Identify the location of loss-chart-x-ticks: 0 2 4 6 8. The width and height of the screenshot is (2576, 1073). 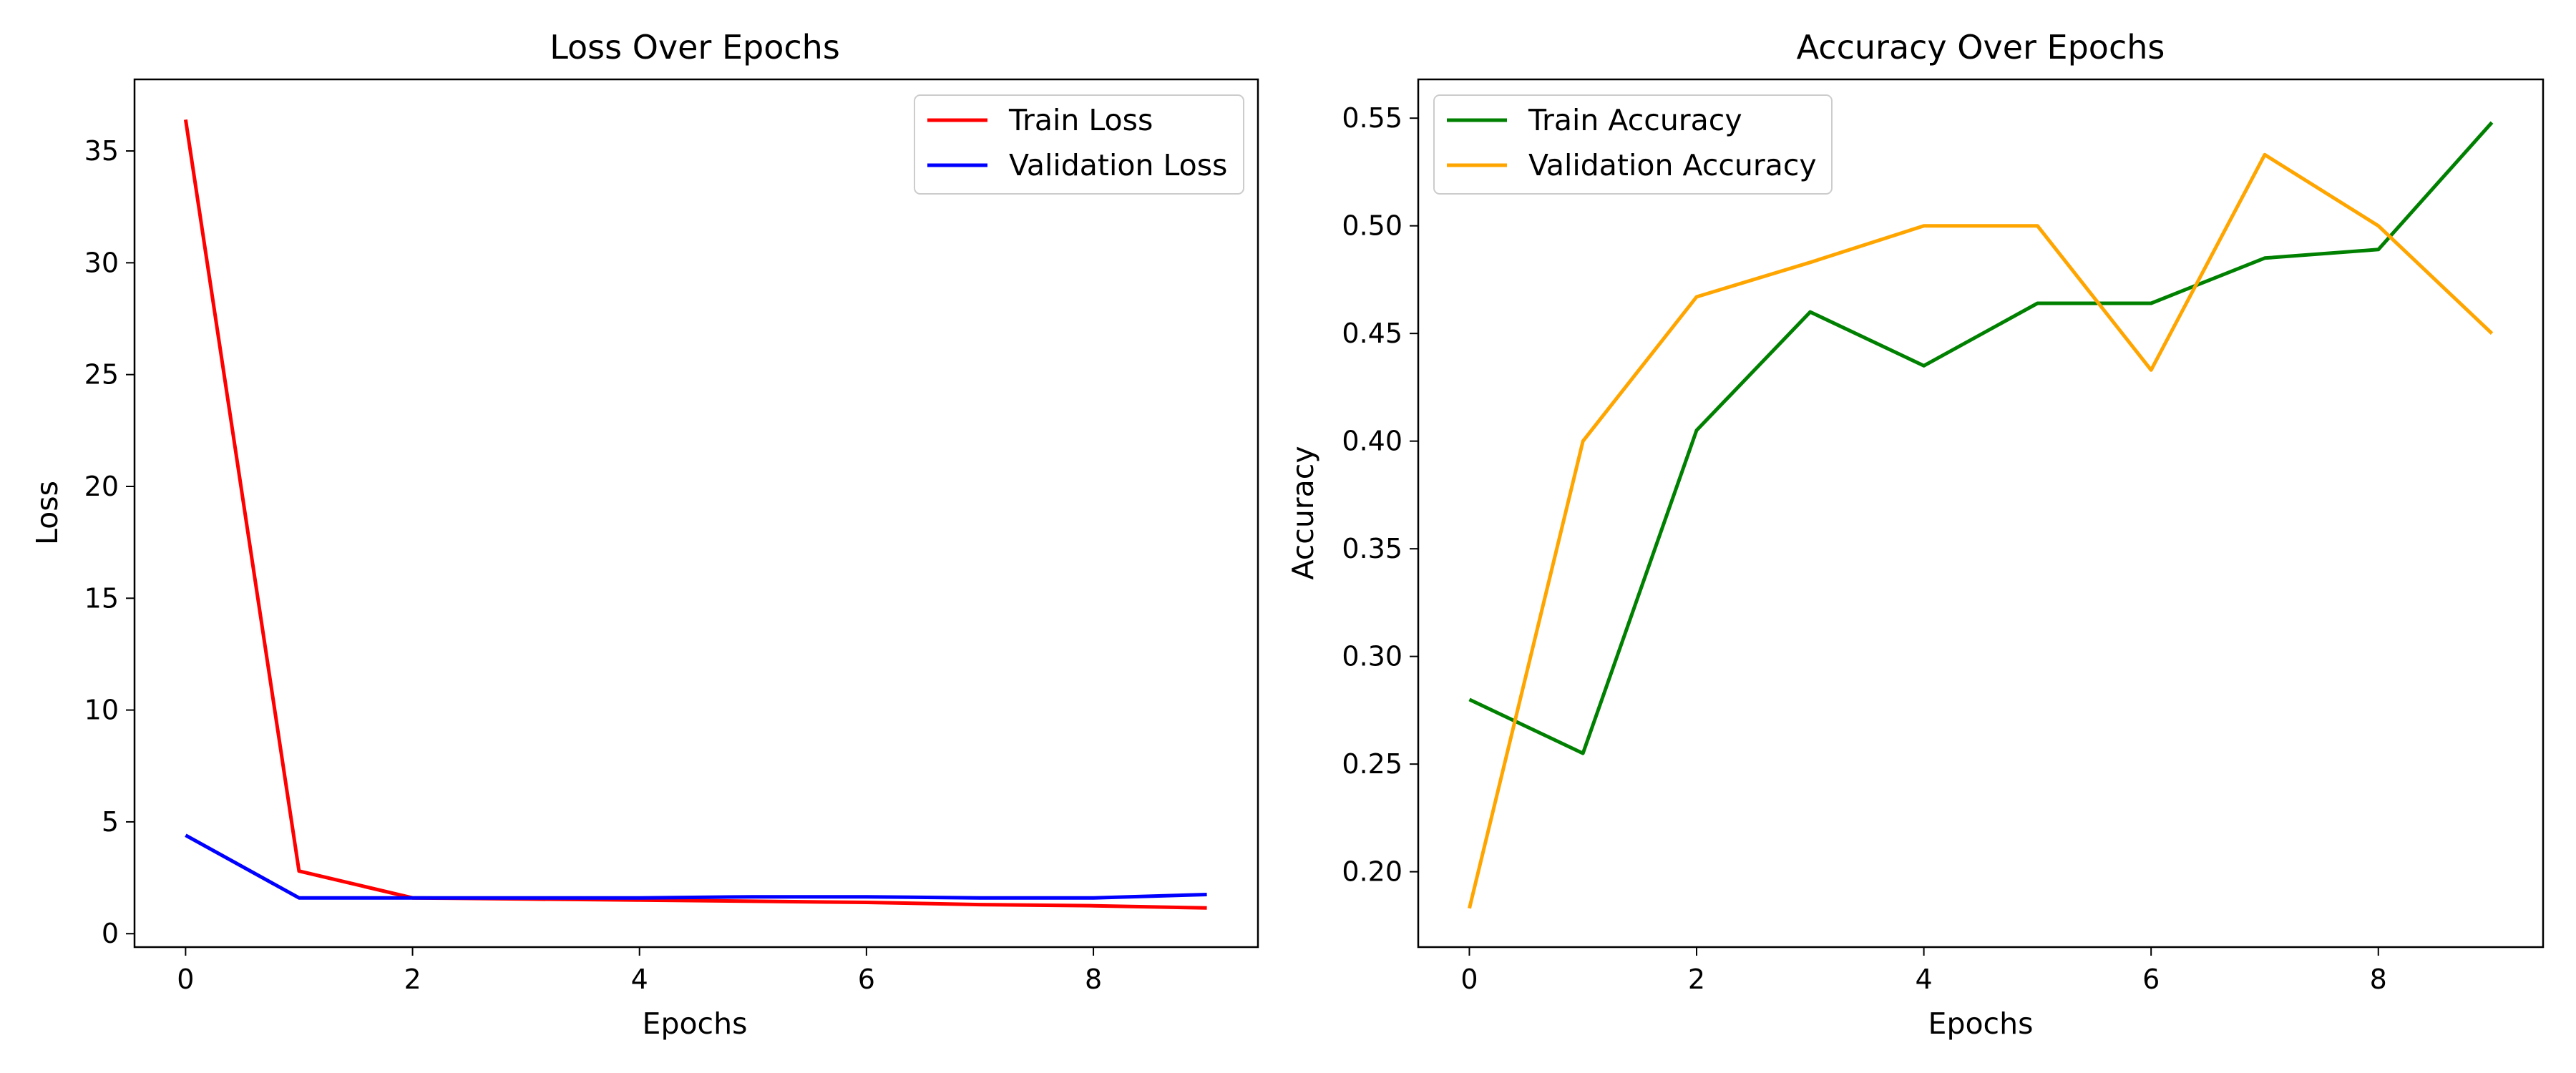
(639, 971).